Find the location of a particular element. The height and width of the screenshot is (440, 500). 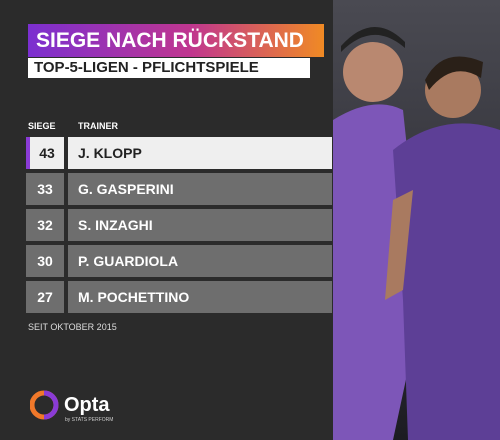

coach-cell: J. KLOPP is located at coordinates (200, 153).